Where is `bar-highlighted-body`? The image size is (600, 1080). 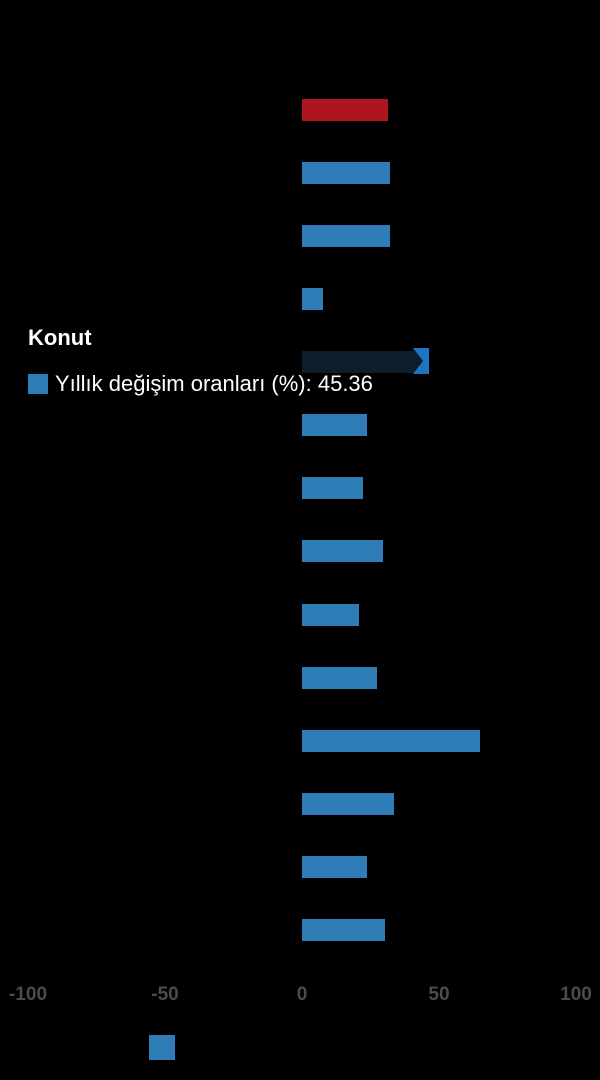 bar-highlighted-body is located at coordinates (357, 362).